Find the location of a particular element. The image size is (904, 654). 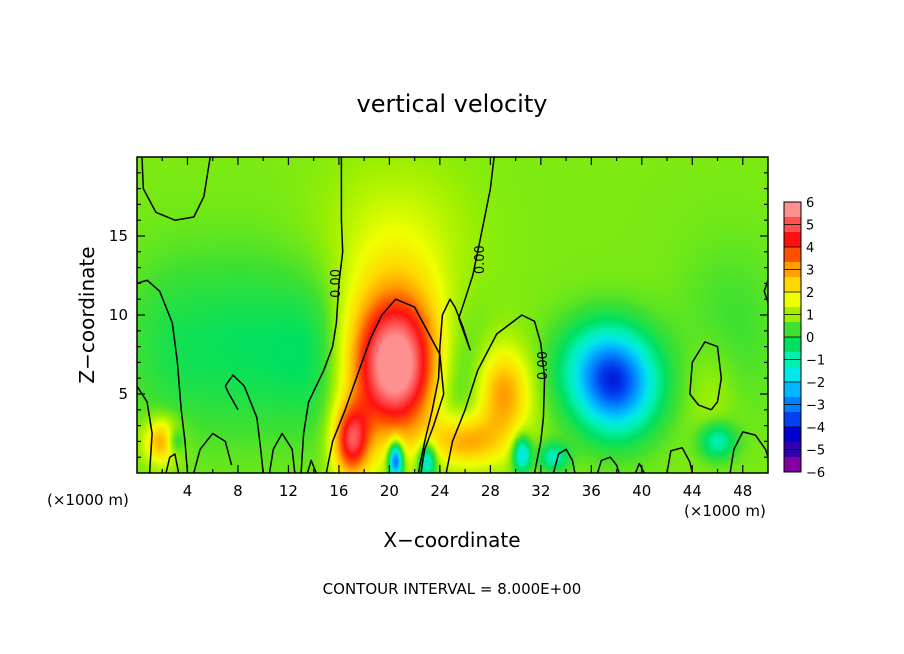

x-tick-label: 16 is located at coordinates (338, 491).